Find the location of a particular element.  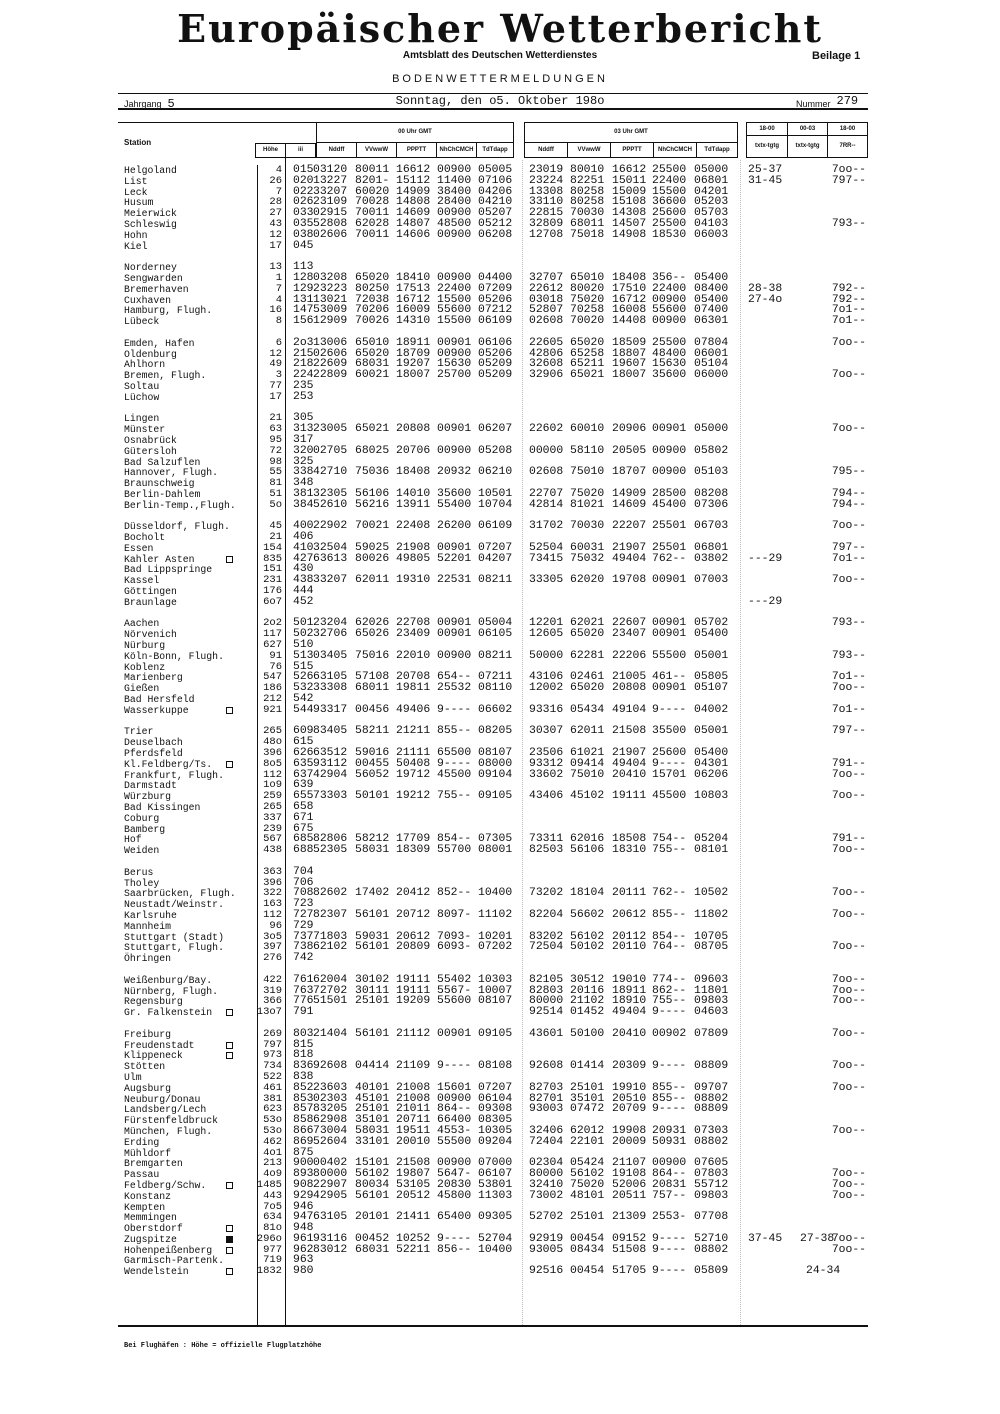

obs-00-group: 93116 is located at coordinates (330, 1238).